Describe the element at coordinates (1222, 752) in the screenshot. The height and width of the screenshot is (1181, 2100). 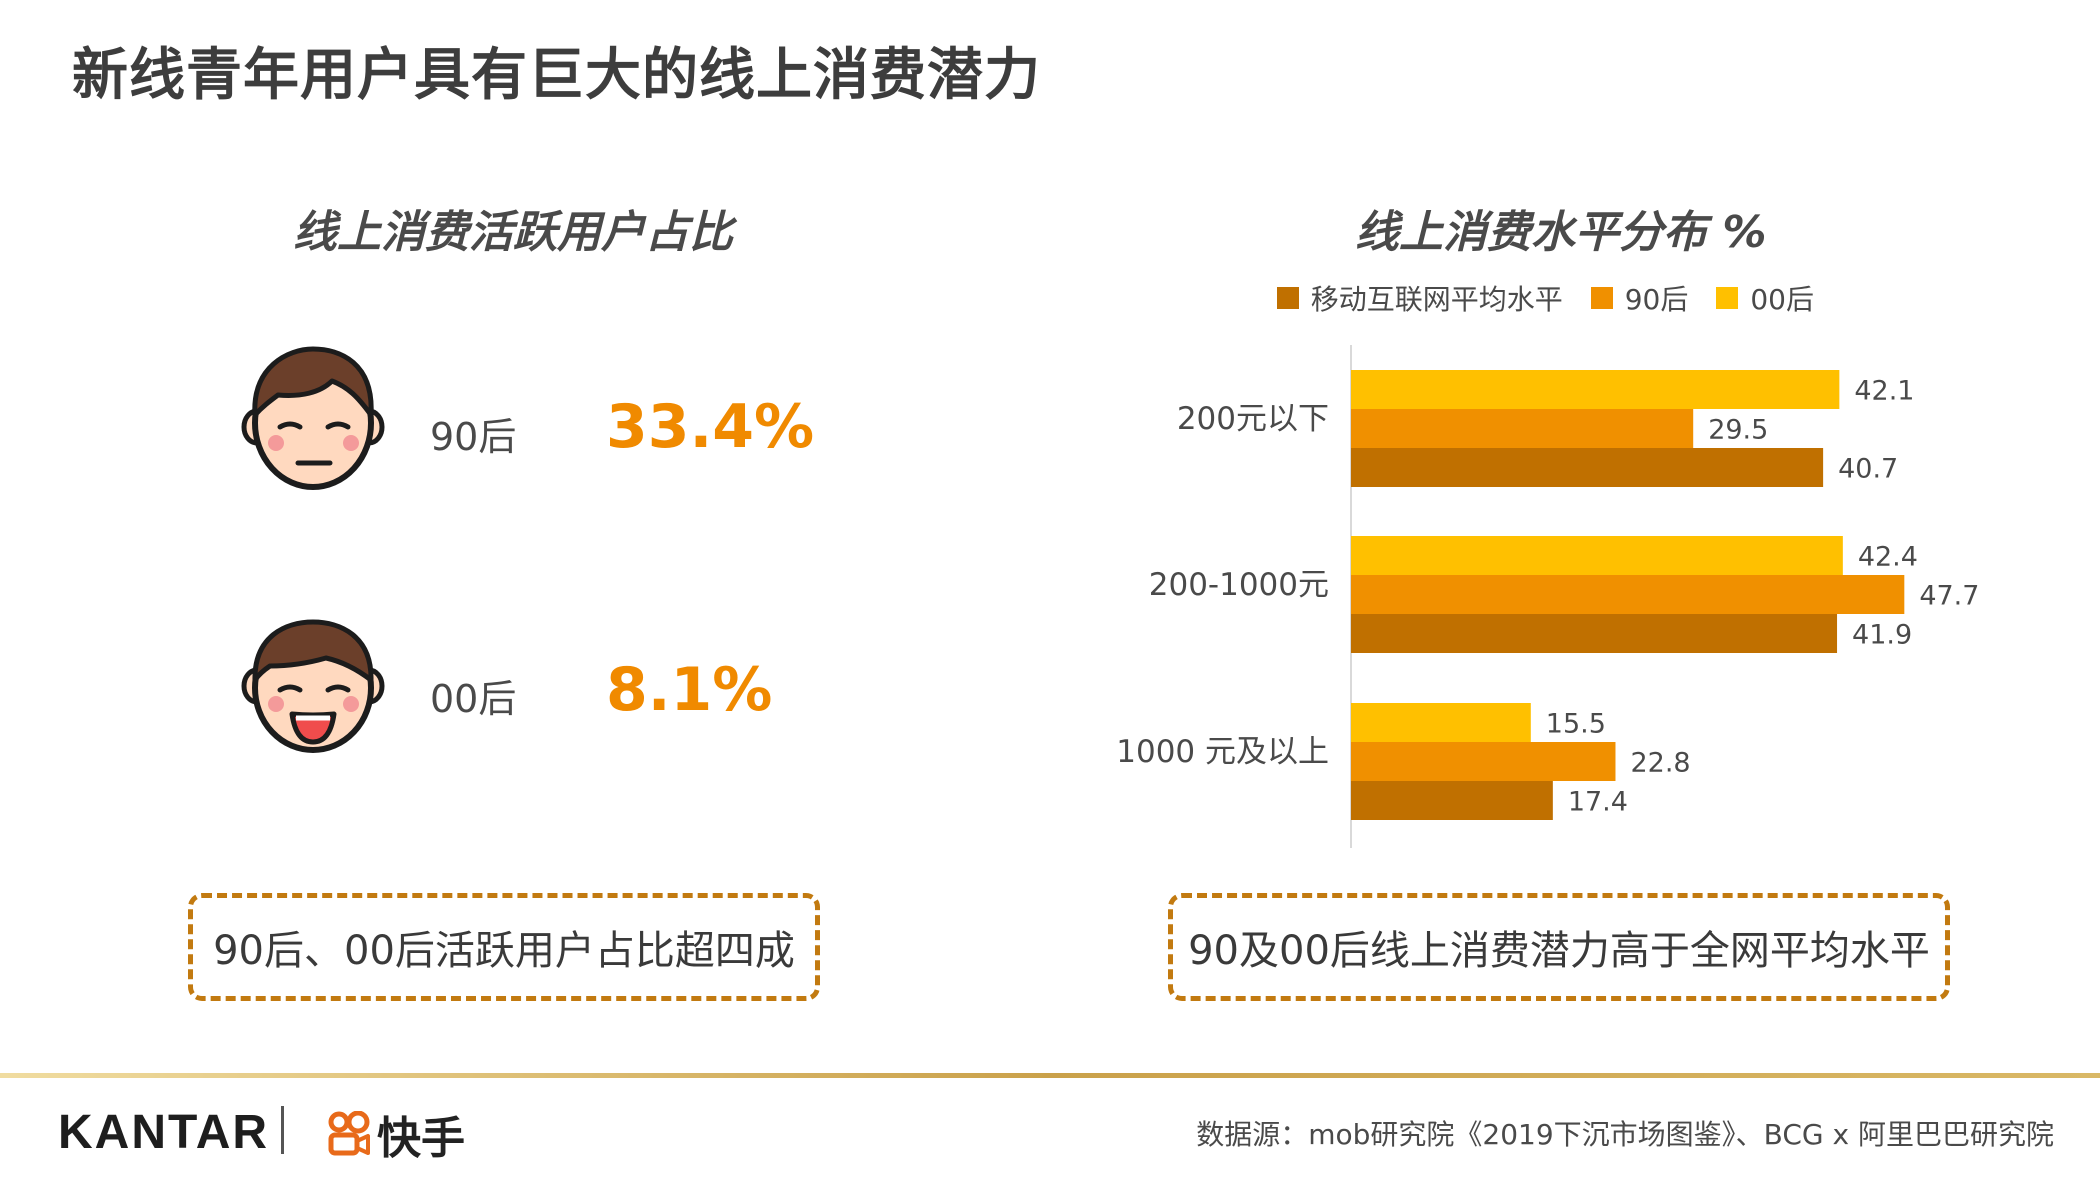
I see `category-label: 1000 元及以上` at that location.